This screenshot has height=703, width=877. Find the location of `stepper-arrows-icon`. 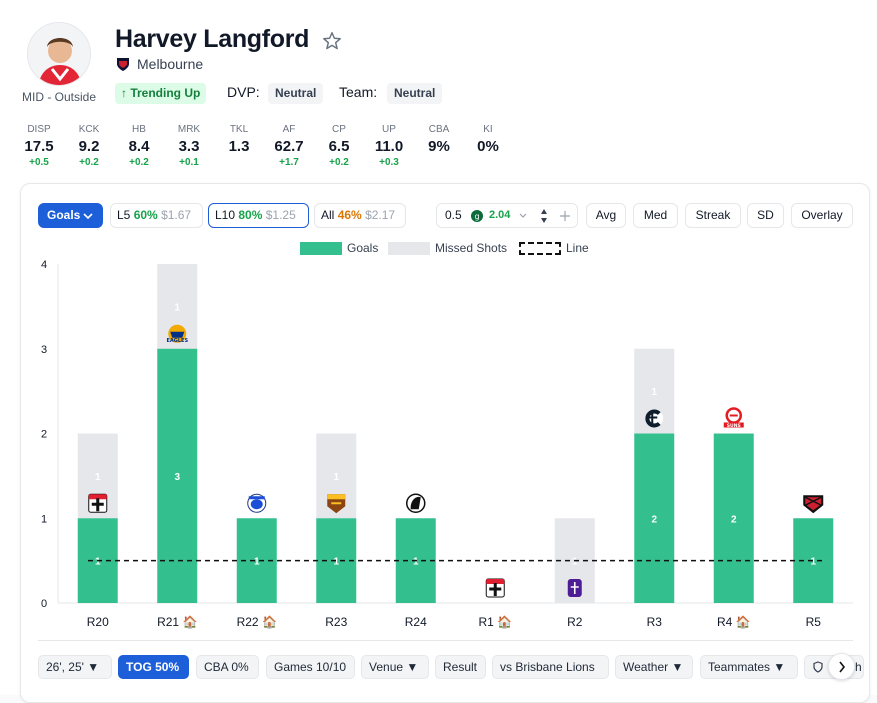

stepper-arrows-icon is located at coordinates (544, 216).